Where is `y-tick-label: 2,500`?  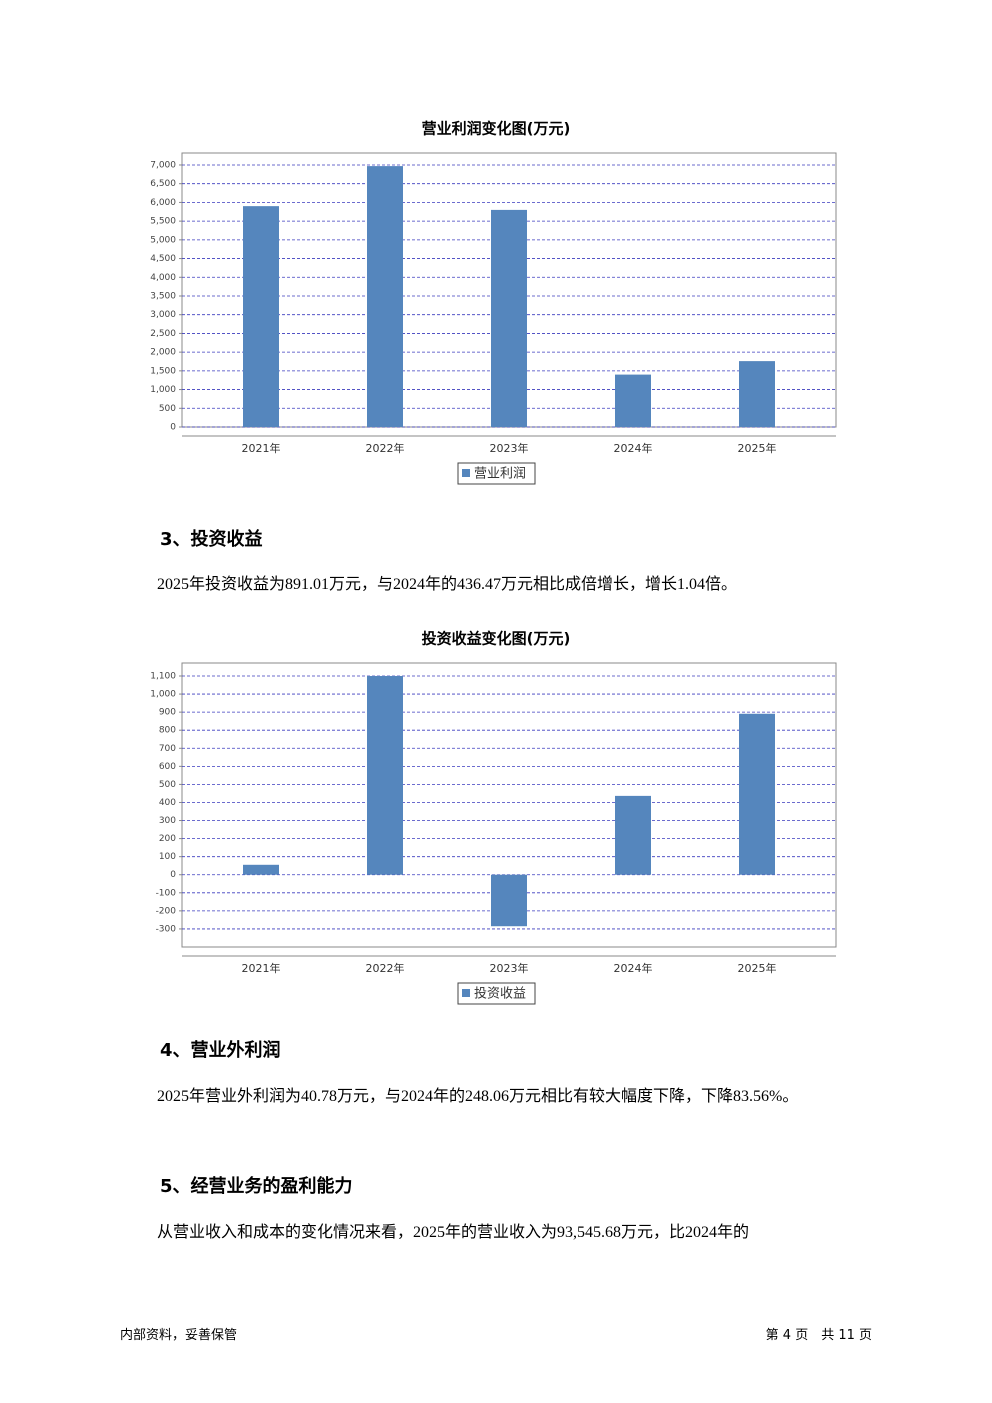
y-tick-label: 2,500 is located at coordinates (163, 334).